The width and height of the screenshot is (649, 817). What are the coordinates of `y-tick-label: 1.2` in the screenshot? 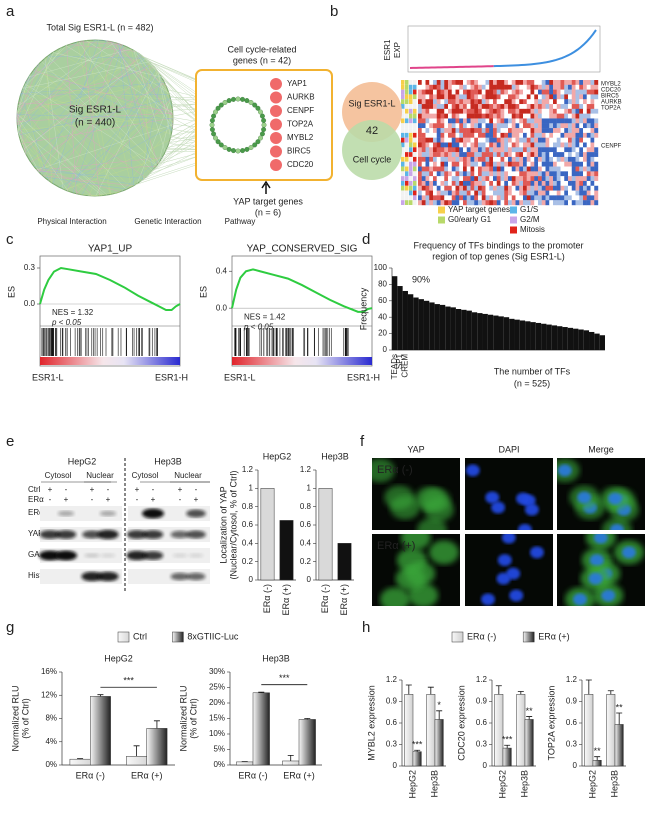 It's located at (306, 469).